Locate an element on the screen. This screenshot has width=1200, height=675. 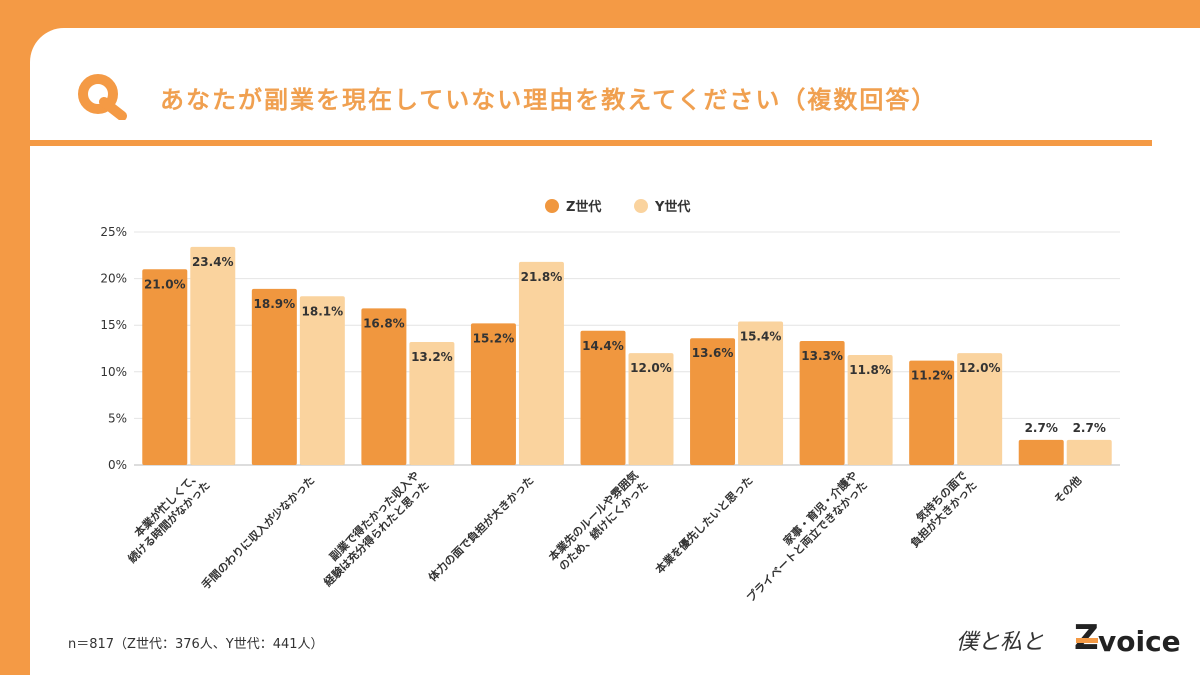
logo-voice-text: voice is located at coordinates (1139, 641).